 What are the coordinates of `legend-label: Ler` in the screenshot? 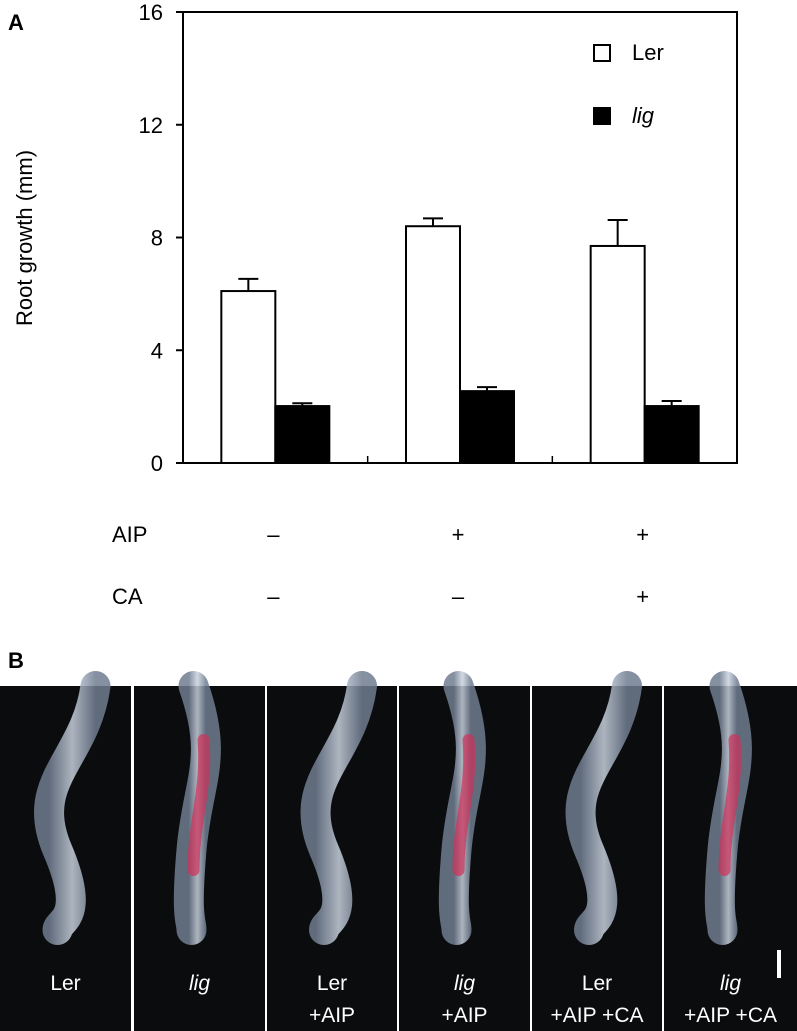 It's located at (648, 52).